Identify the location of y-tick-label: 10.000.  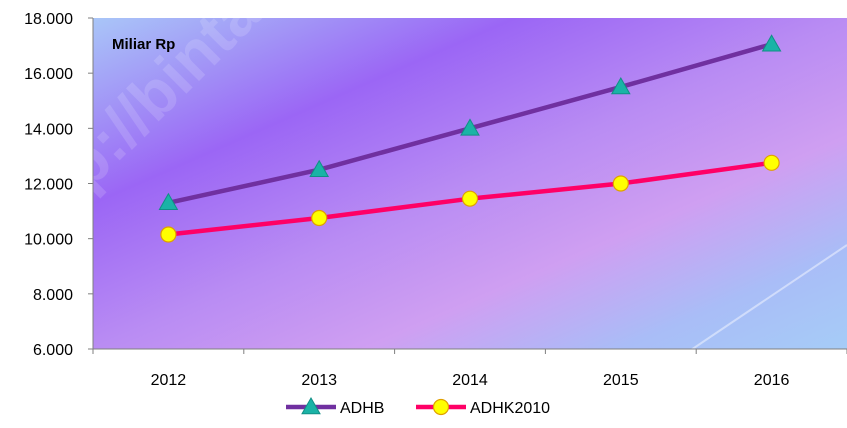
(48, 240).